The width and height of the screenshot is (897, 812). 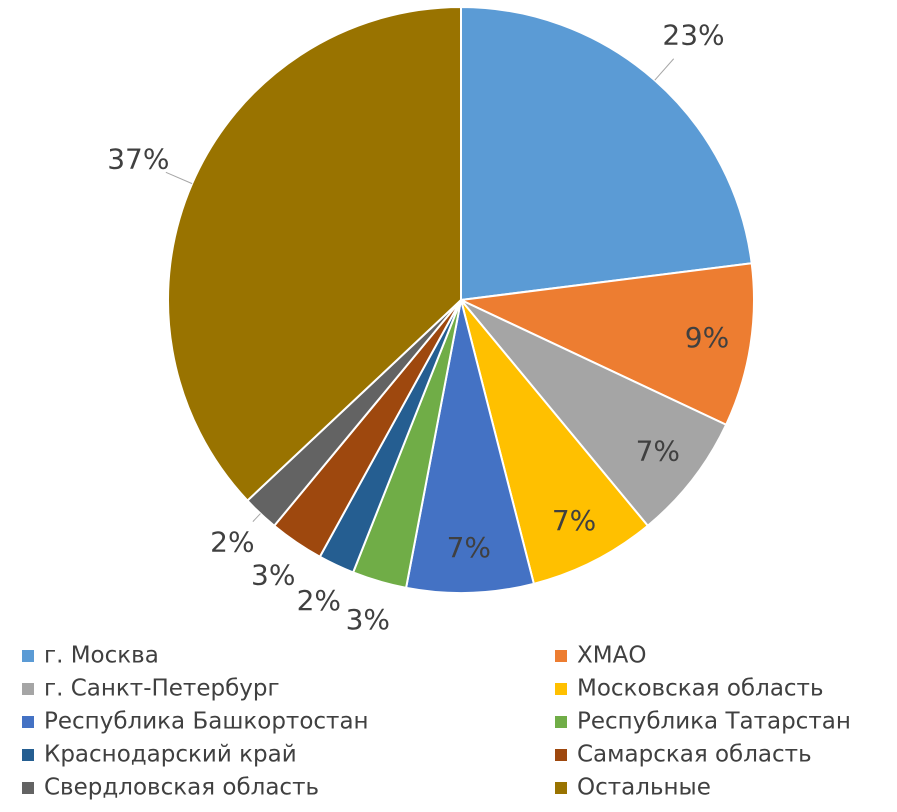 What do you see at coordinates (700, 689) in the screenshot?
I see `legend-label: Московская область` at bounding box center [700, 689].